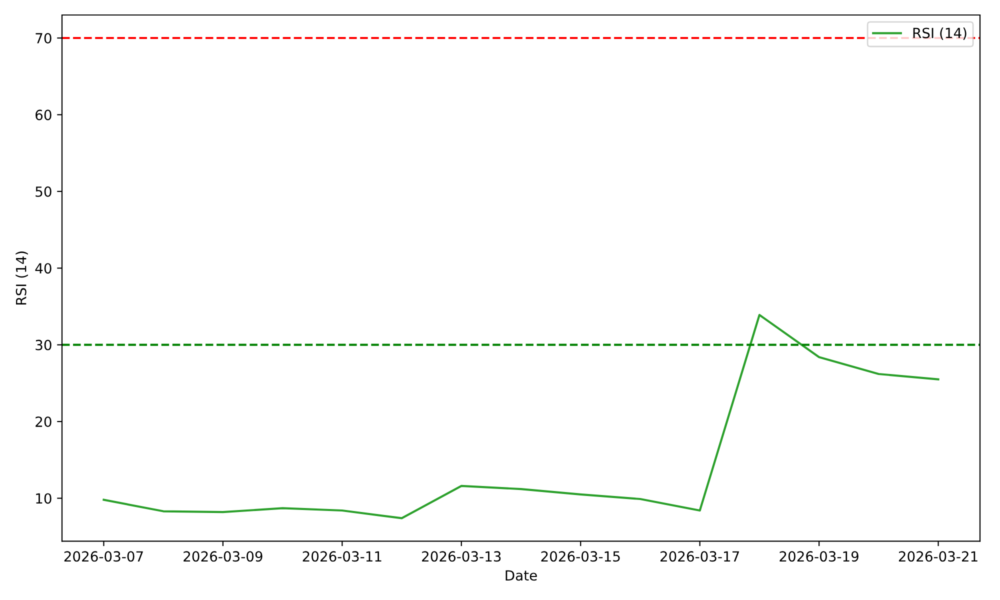 This screenshot has width=1000, height=600. What do you see at coordinates (461, 556) in the screenshot?
I see `x-tick-label: 2026-03-13` at bounding box center [461, 556].